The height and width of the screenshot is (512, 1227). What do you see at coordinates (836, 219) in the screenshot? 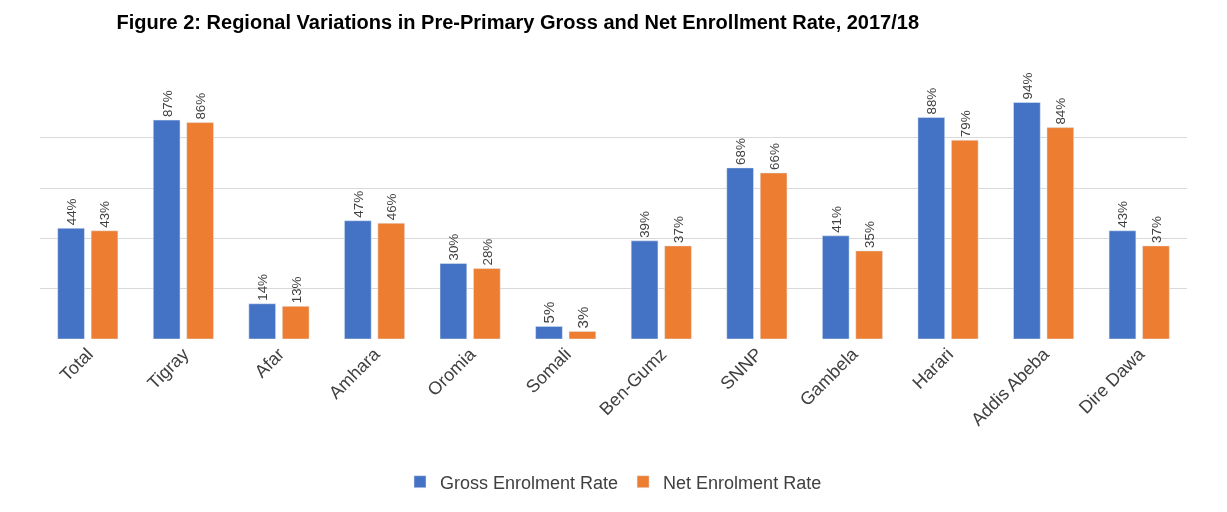
I see `data-label: 41%` at bounding box center [836, 219].